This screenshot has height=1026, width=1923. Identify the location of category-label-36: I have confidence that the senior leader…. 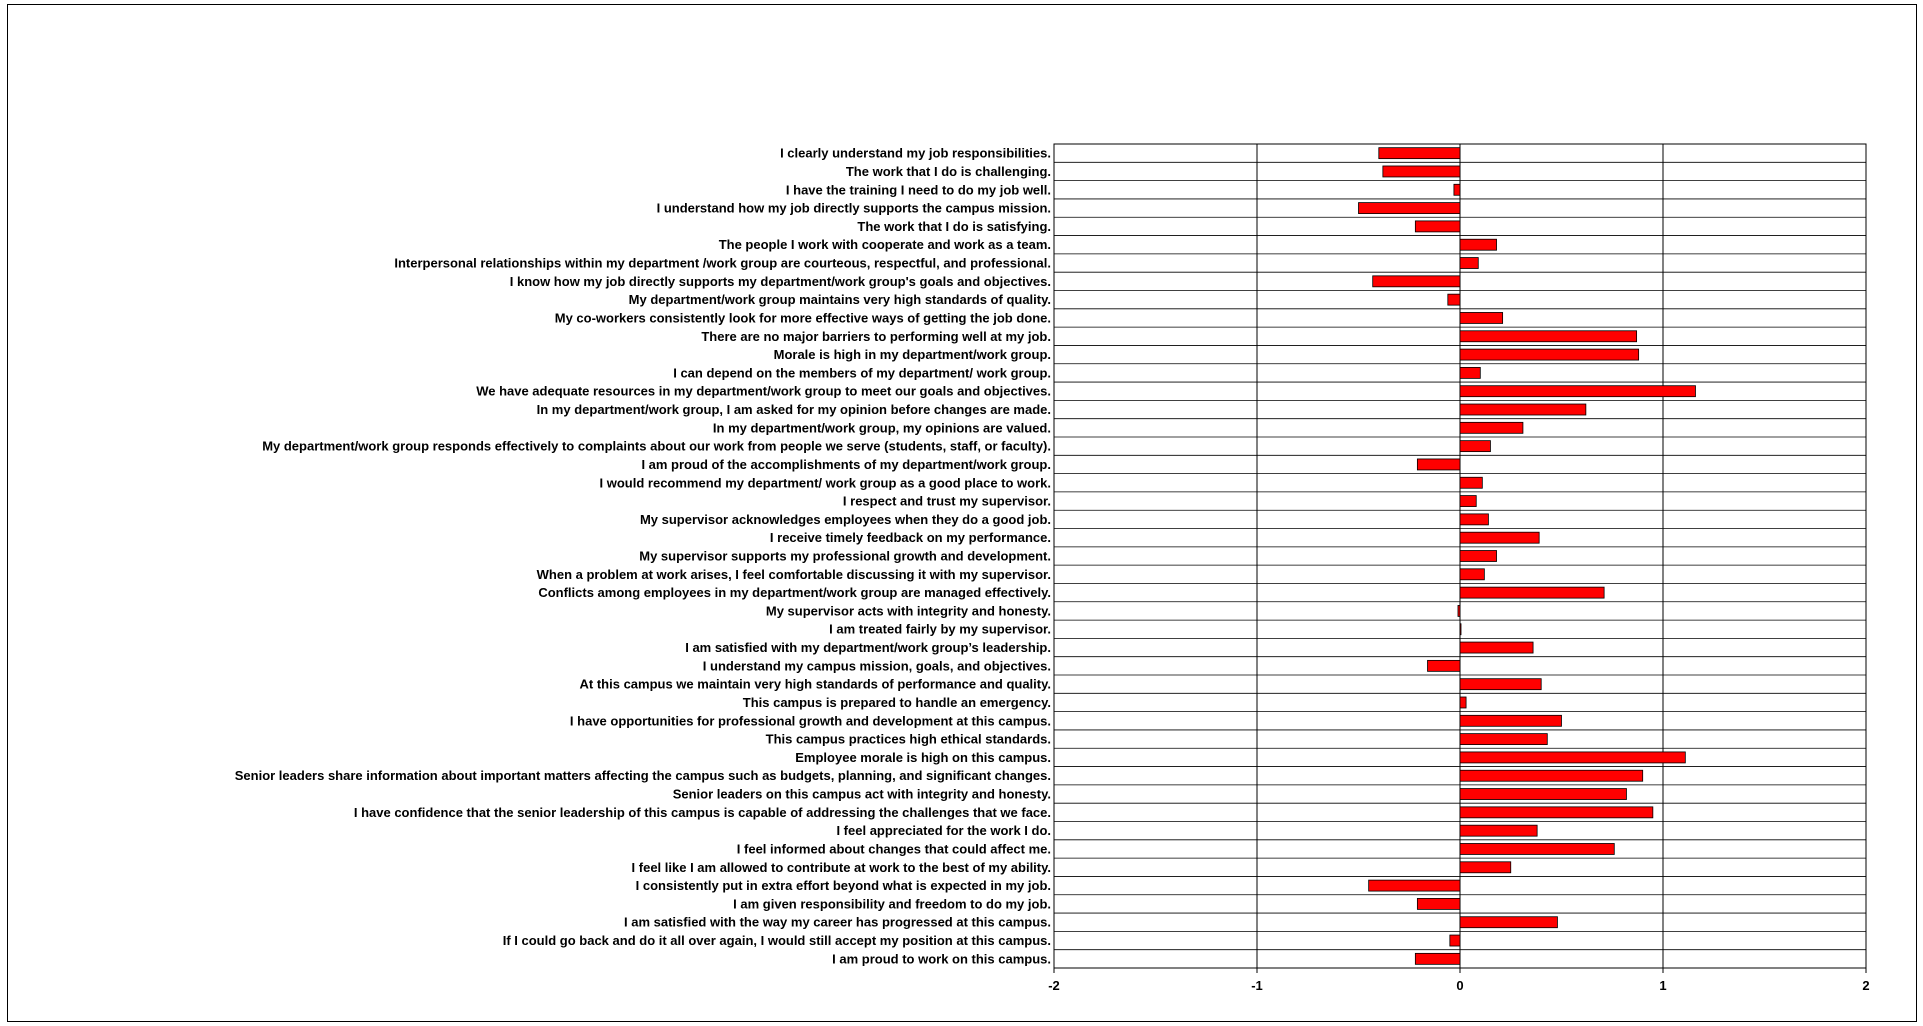
(702, 812).